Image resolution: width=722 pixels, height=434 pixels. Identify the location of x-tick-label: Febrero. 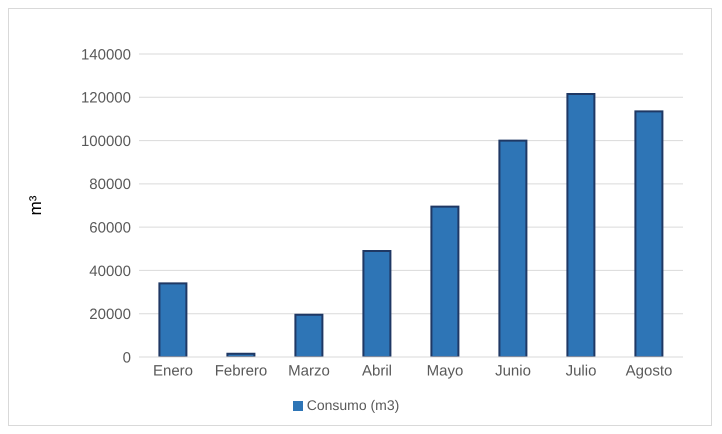
(241, 371).